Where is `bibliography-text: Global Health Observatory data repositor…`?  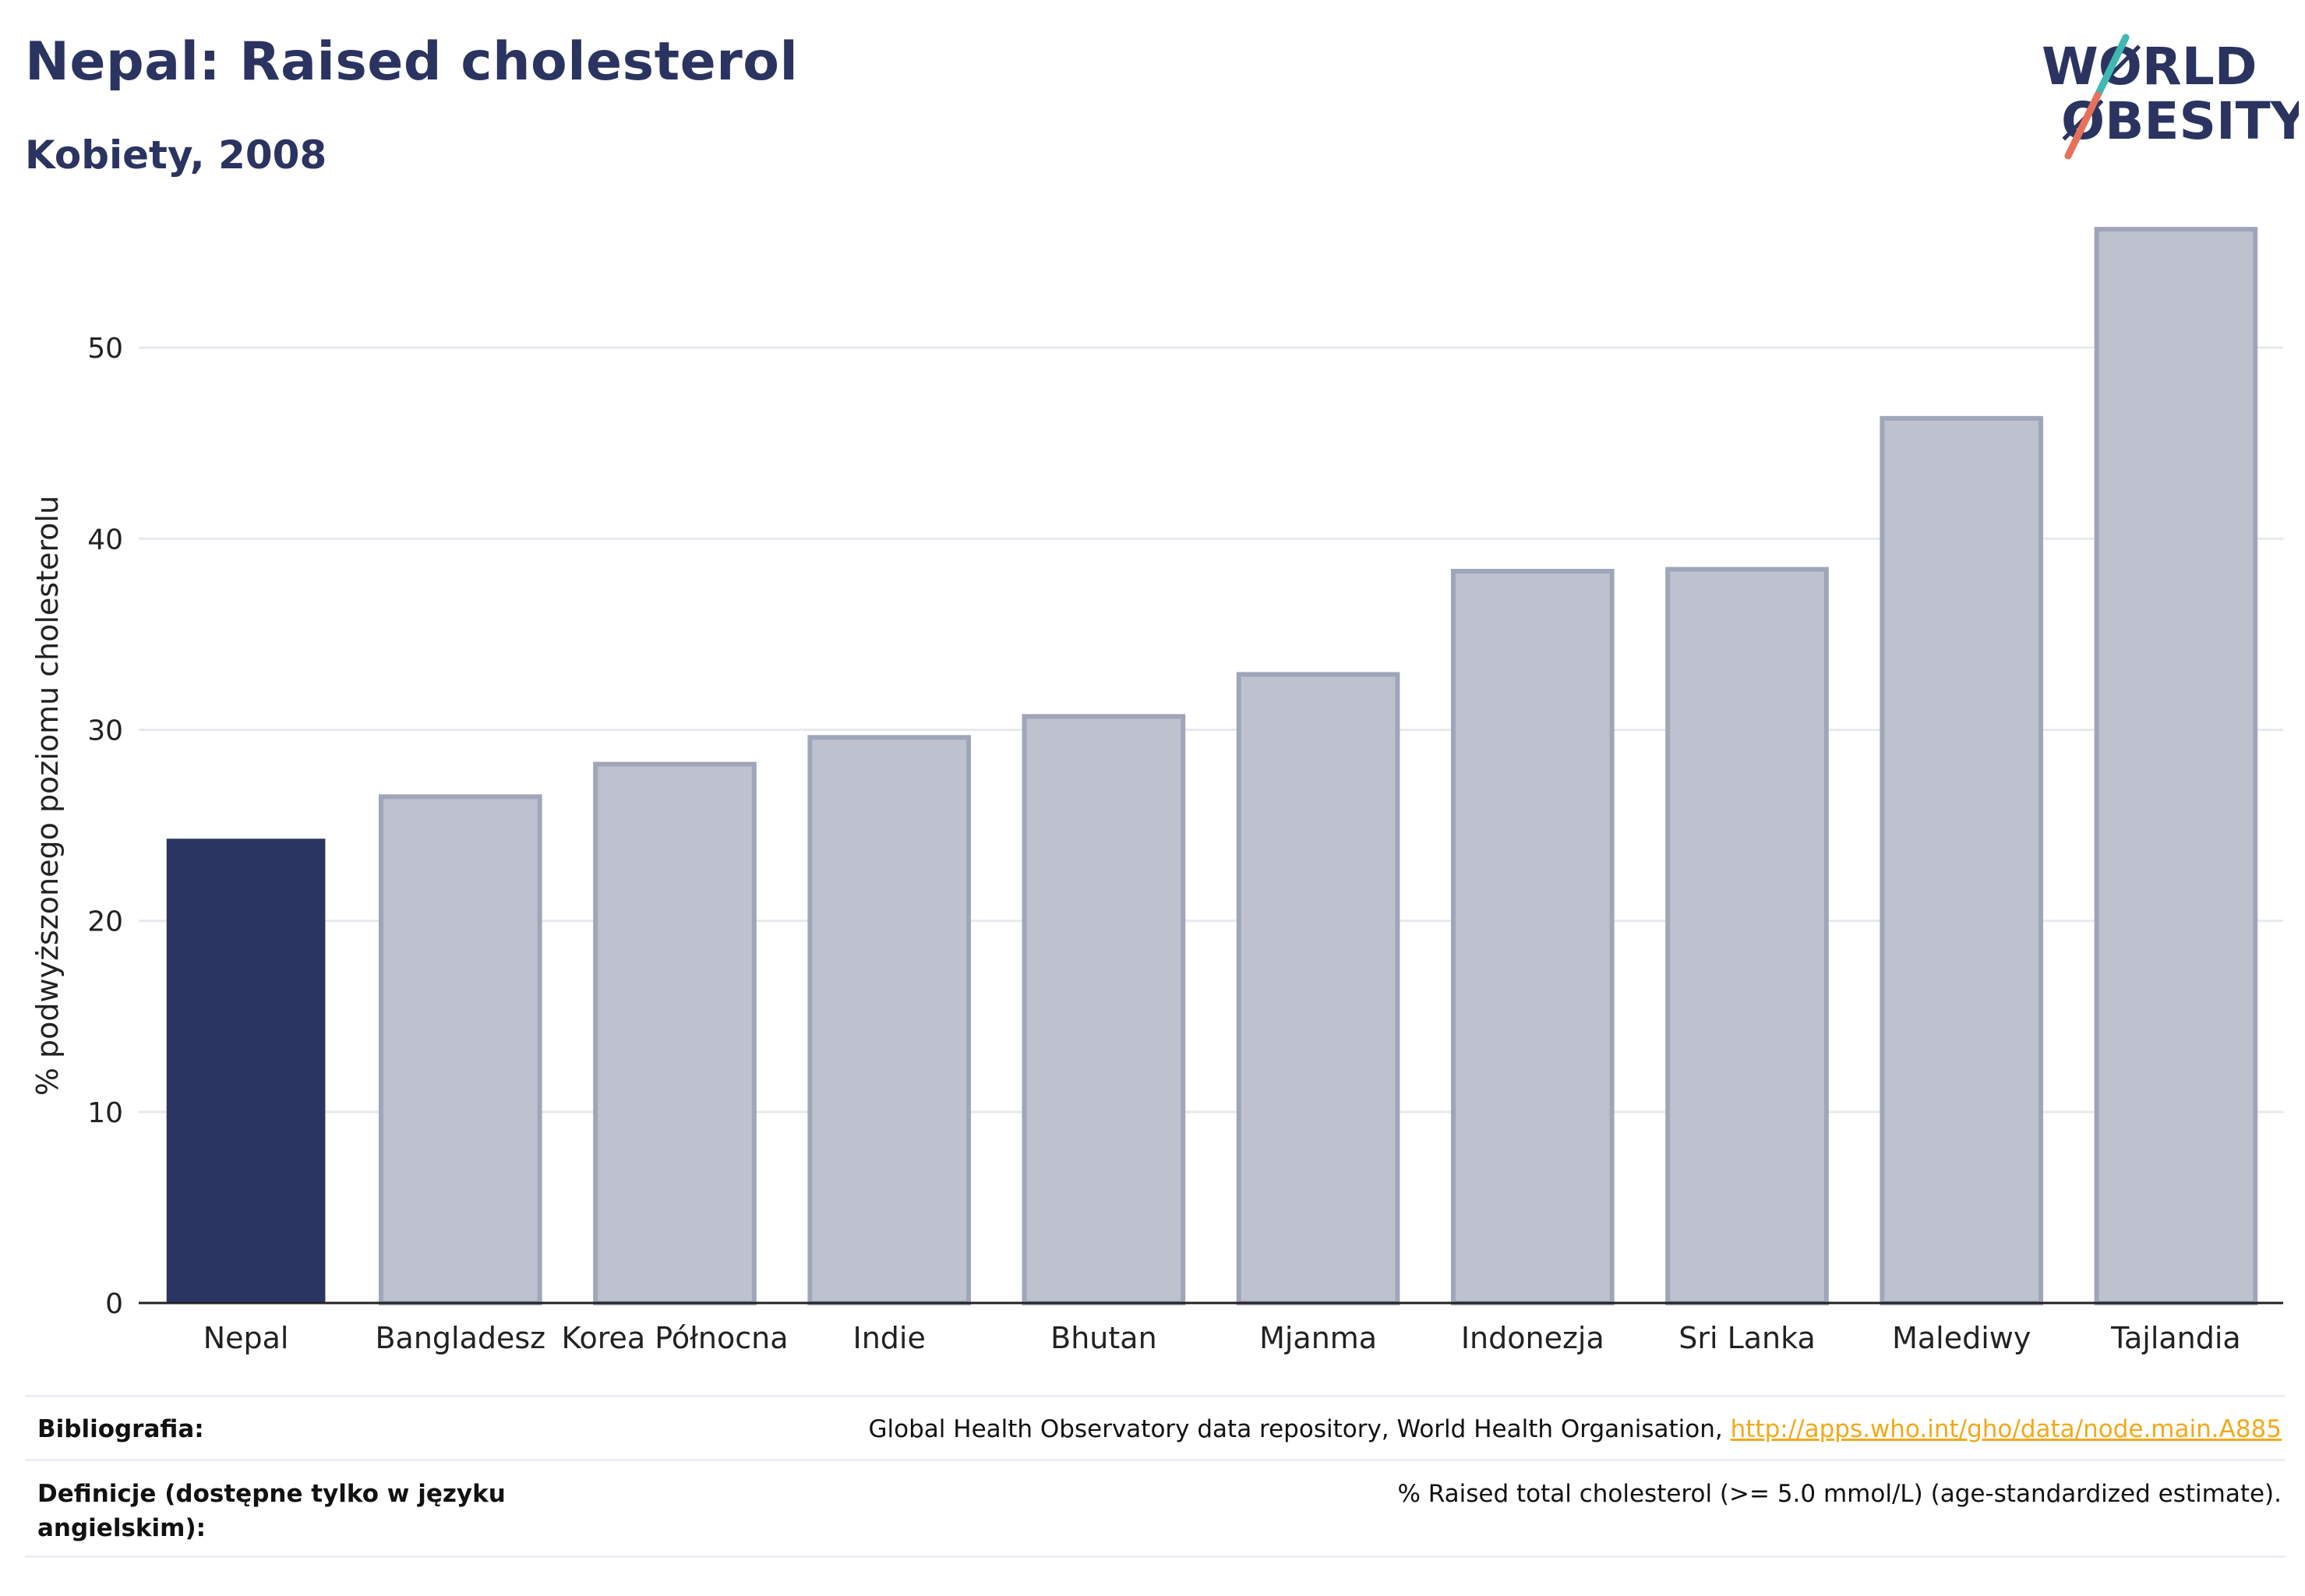 bibliography-text: Global Health Observatory data repositor… is located at coordinates (1299, 1429).